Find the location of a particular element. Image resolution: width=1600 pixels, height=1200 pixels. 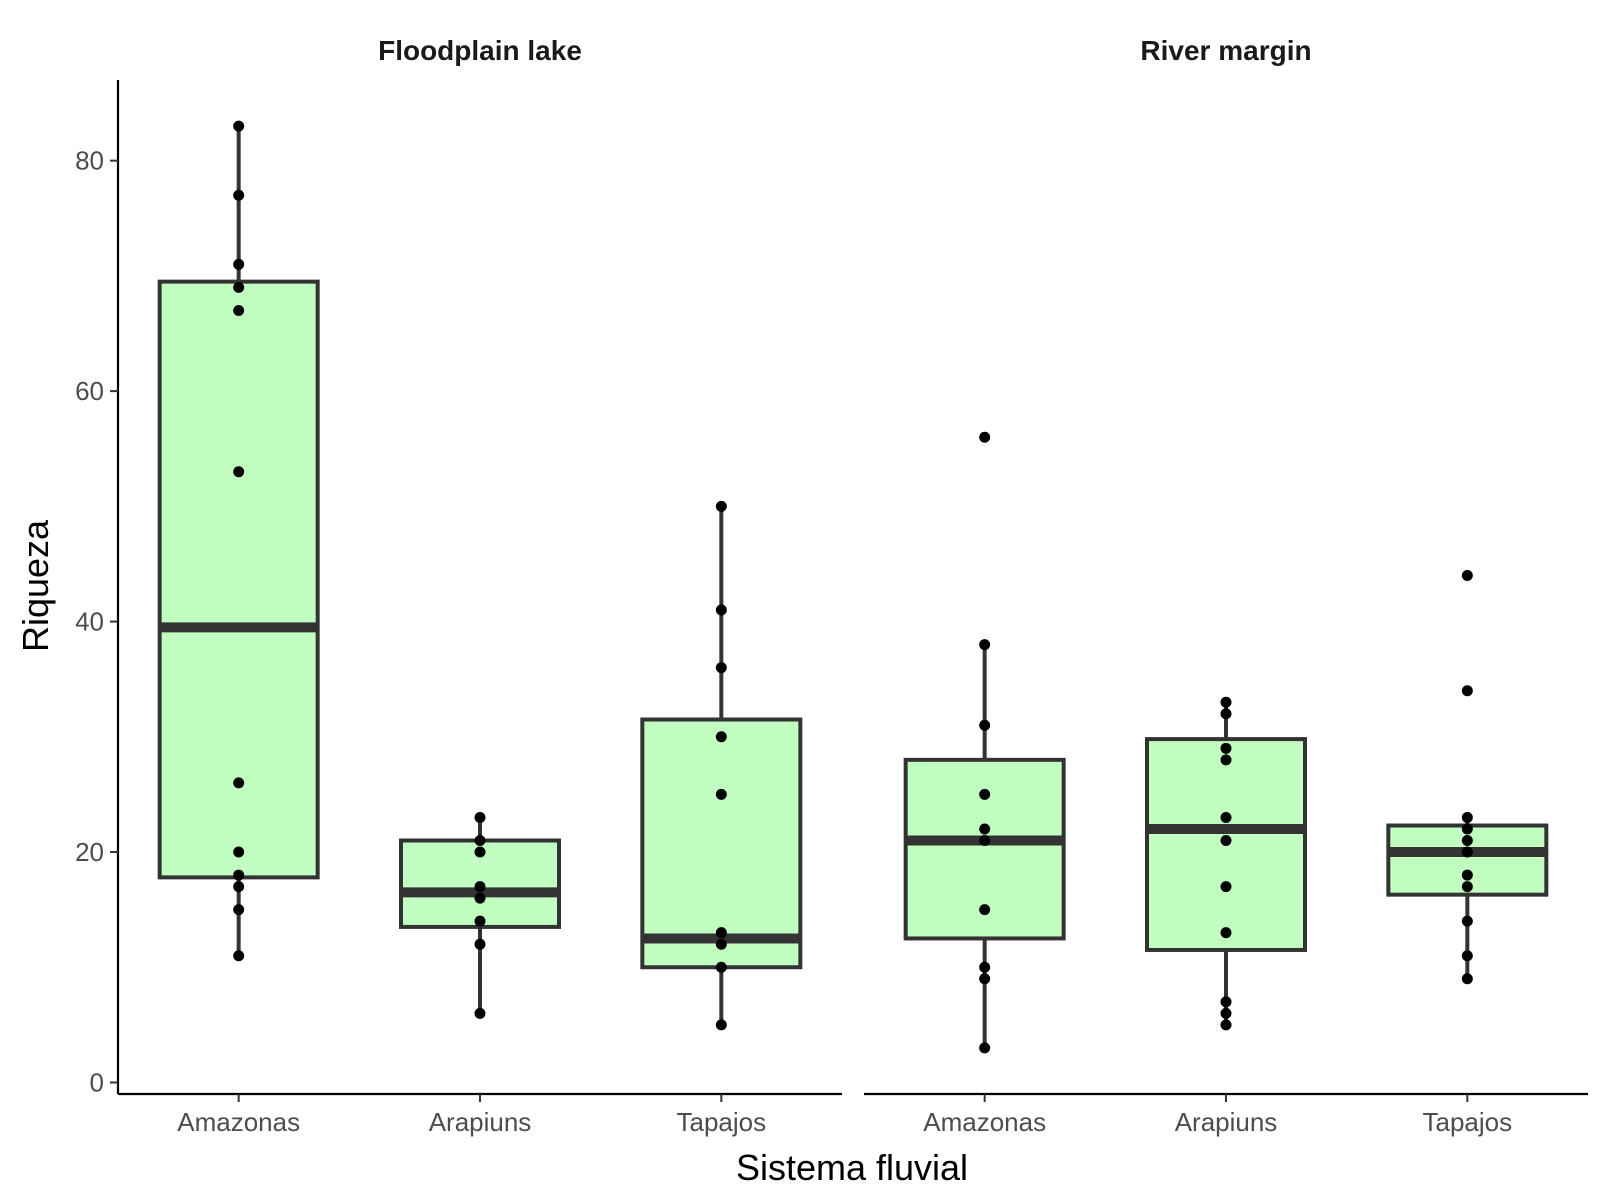

y-tick-label: 80 is located at coordinates (89, 161).